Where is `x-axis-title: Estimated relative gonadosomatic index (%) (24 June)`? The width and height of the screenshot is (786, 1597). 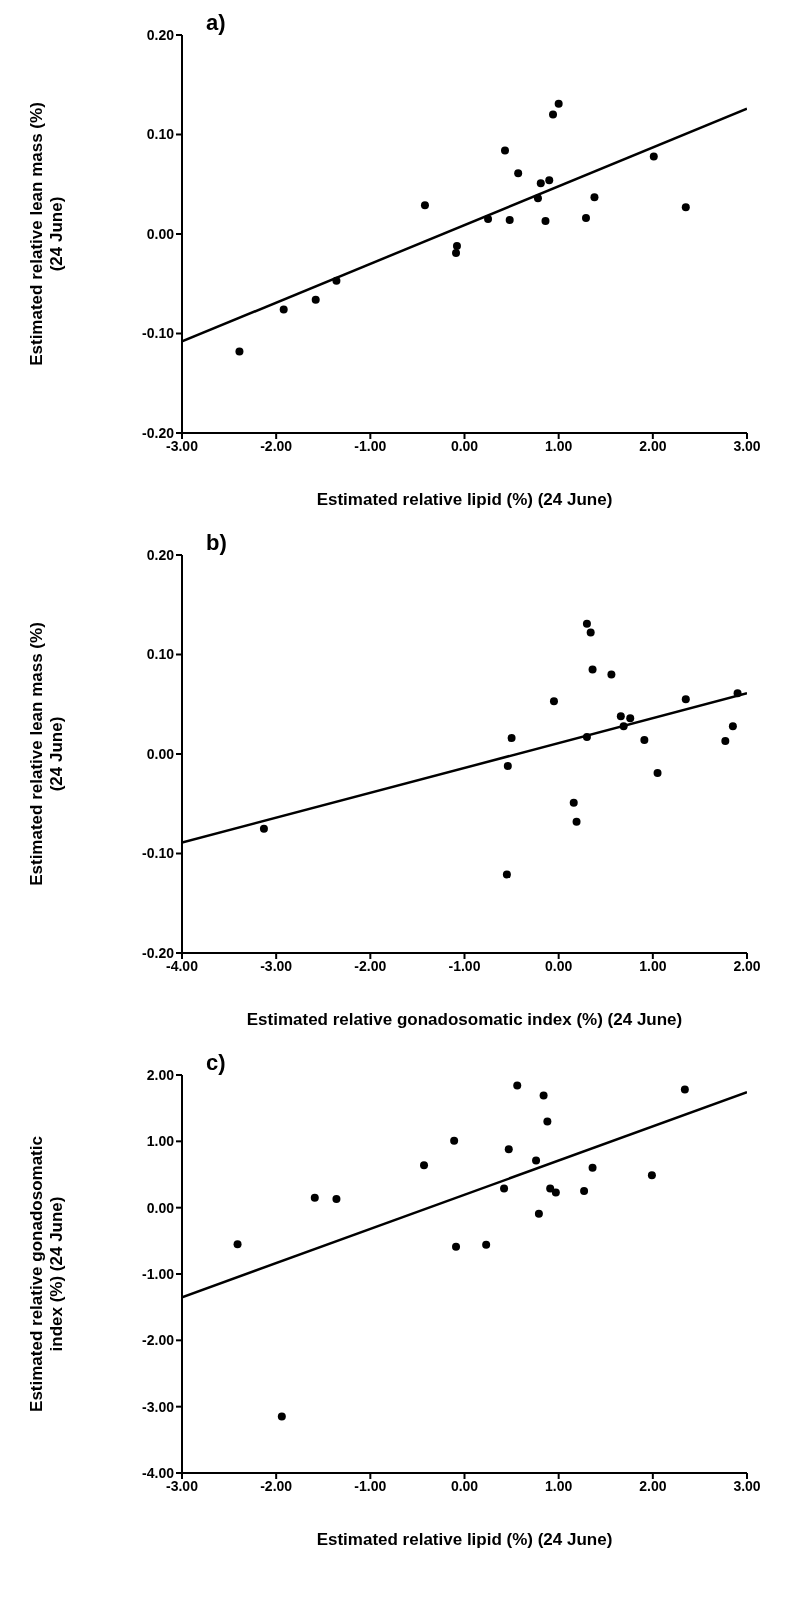
x-axis-title: Estimated relative gonadosomatic index (%) (24 June) is located at coordinates (464, 1019).